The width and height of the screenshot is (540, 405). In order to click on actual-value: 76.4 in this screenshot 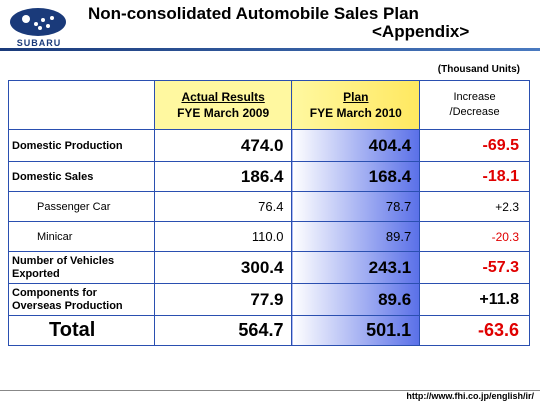, I will do `click(223, 206)`.